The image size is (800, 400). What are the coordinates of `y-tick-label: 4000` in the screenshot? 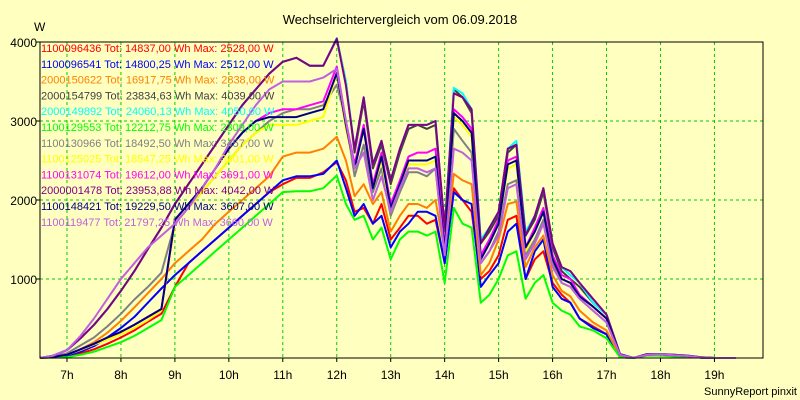 It's located at (23, 43).